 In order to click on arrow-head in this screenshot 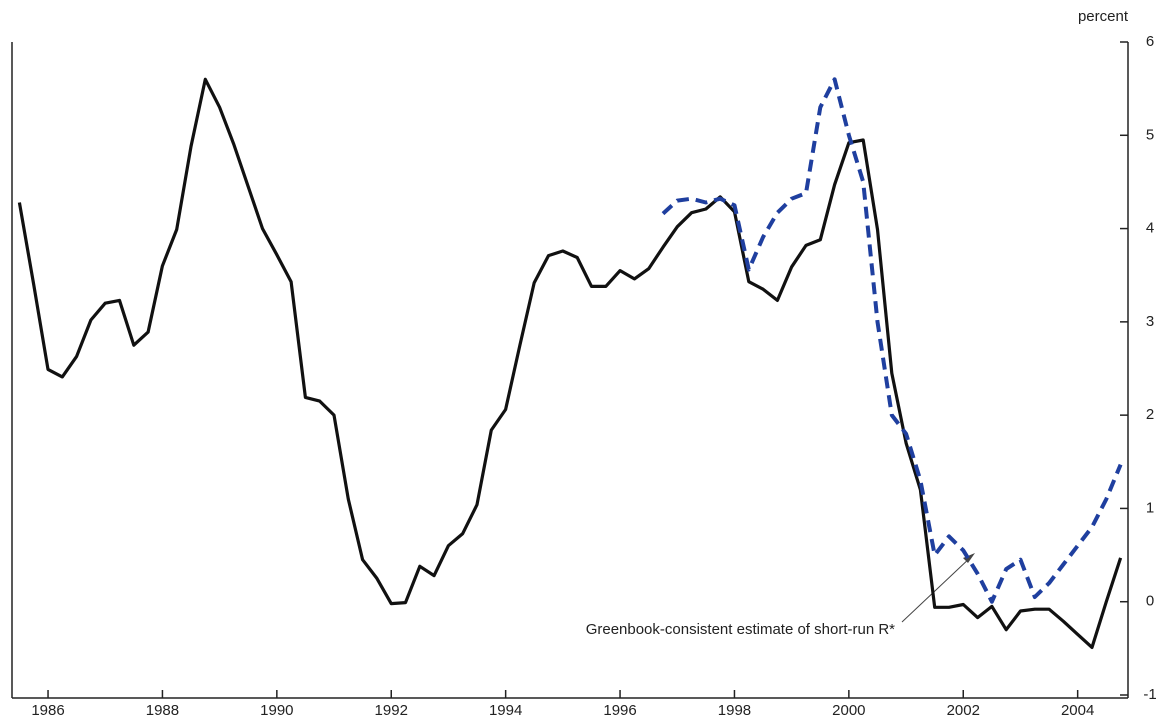, I will do `click(969, 558)`.